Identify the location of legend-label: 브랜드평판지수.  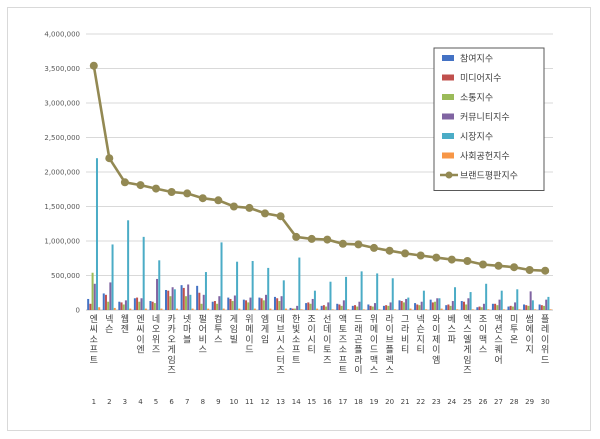
(489, 176).